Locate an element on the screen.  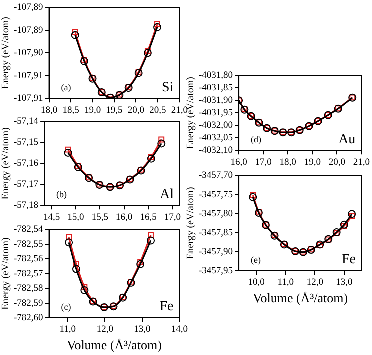
x-tick-label: 20,5 is located at coordinates (158, 111).